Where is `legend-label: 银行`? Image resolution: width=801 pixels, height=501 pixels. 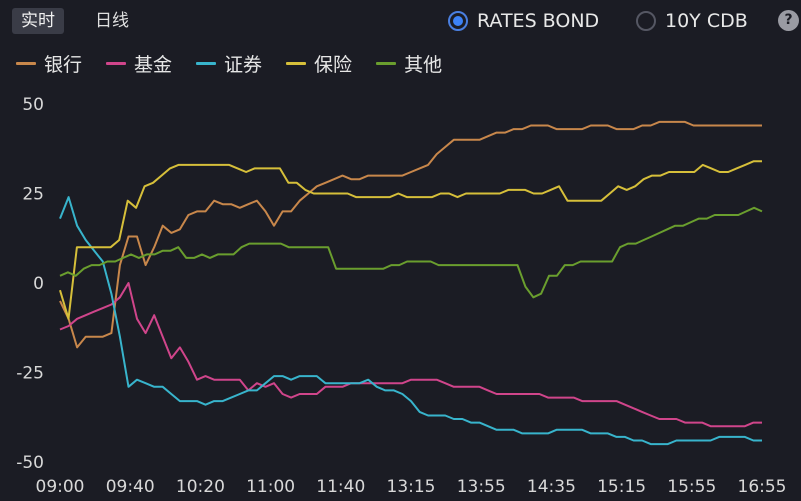
legend-label: 银行 is located at coordinates (63, 64).